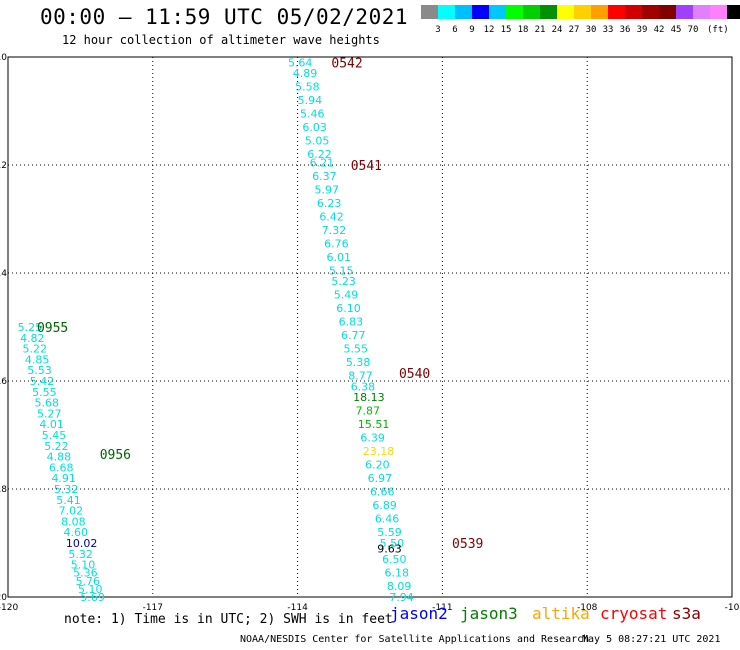 Image resolution: width=740 pixels, height=650 pixels. Describe the element at coordinates (49, 413) in the screenshot. I see `swh-value: 5.27` at that location.